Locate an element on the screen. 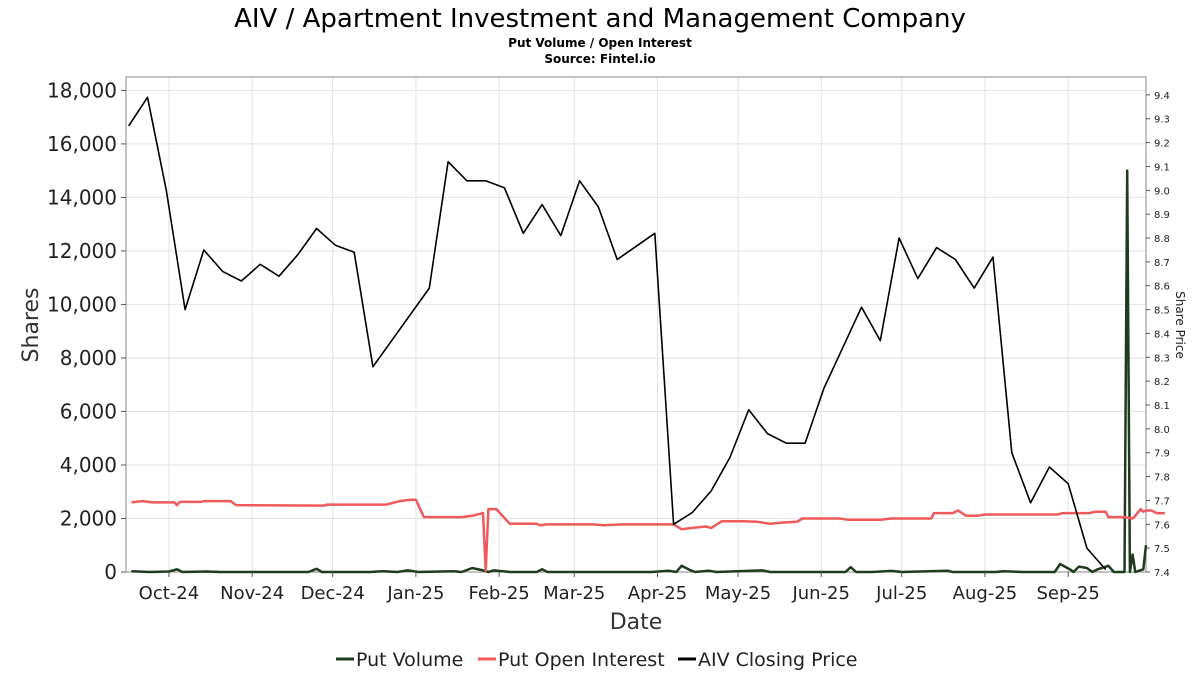 The height and width of the screenshot is (675, 1200). chart-source: Source: Fintel.io is located at coordinates (599, 59).